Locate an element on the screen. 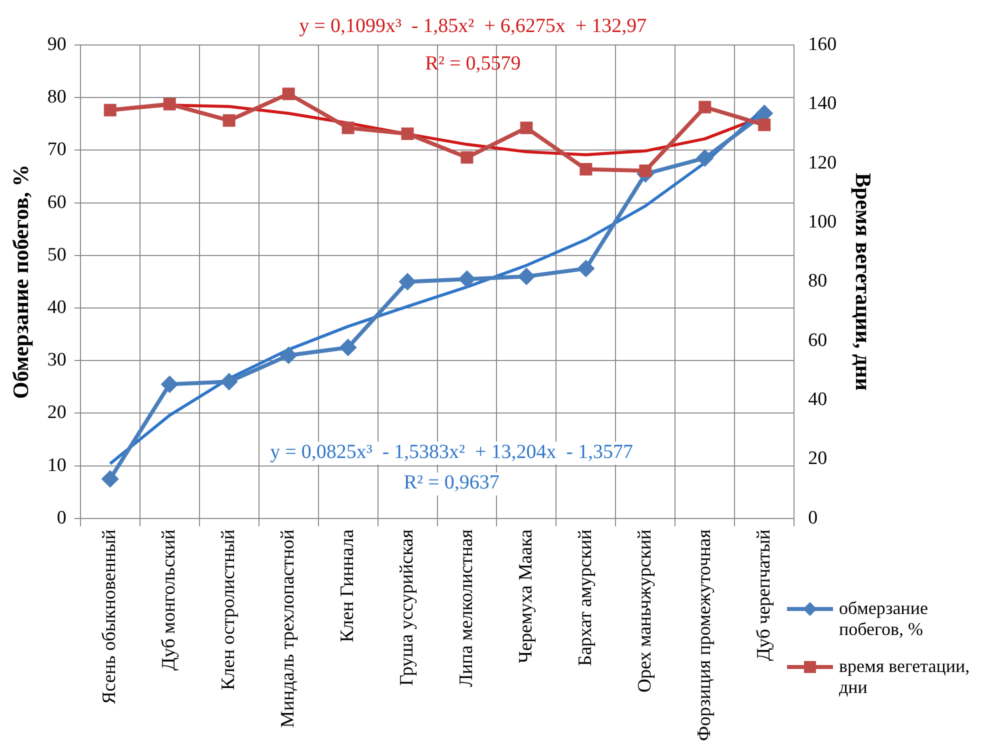  y2-tick-label: 160 is located at coordinates (822, 44).